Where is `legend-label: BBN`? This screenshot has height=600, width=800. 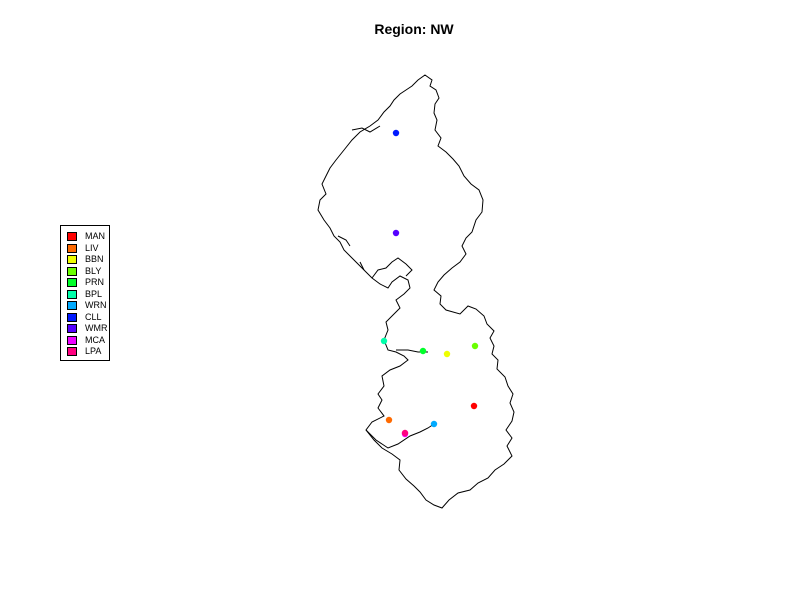 legend-label: BBN is located at coordinates (94, 259).